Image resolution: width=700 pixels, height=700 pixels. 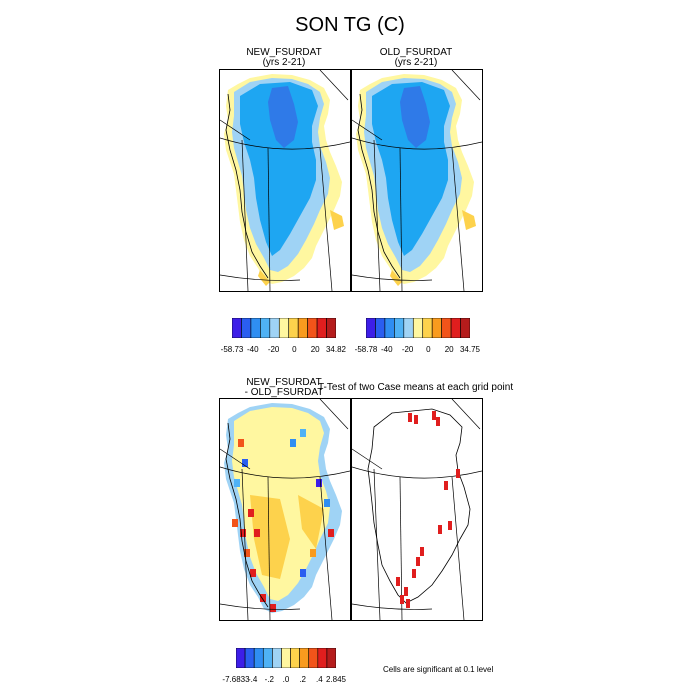 I want to click on colorbar-tick-label: .4, so click(x=319, y=679).